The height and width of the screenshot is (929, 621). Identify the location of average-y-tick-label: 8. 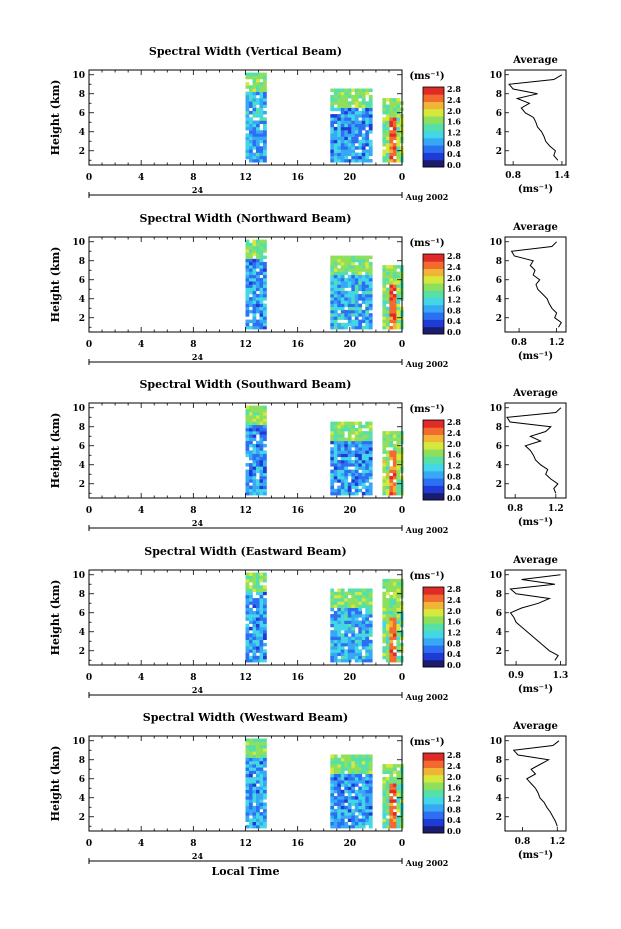
(499, 595).